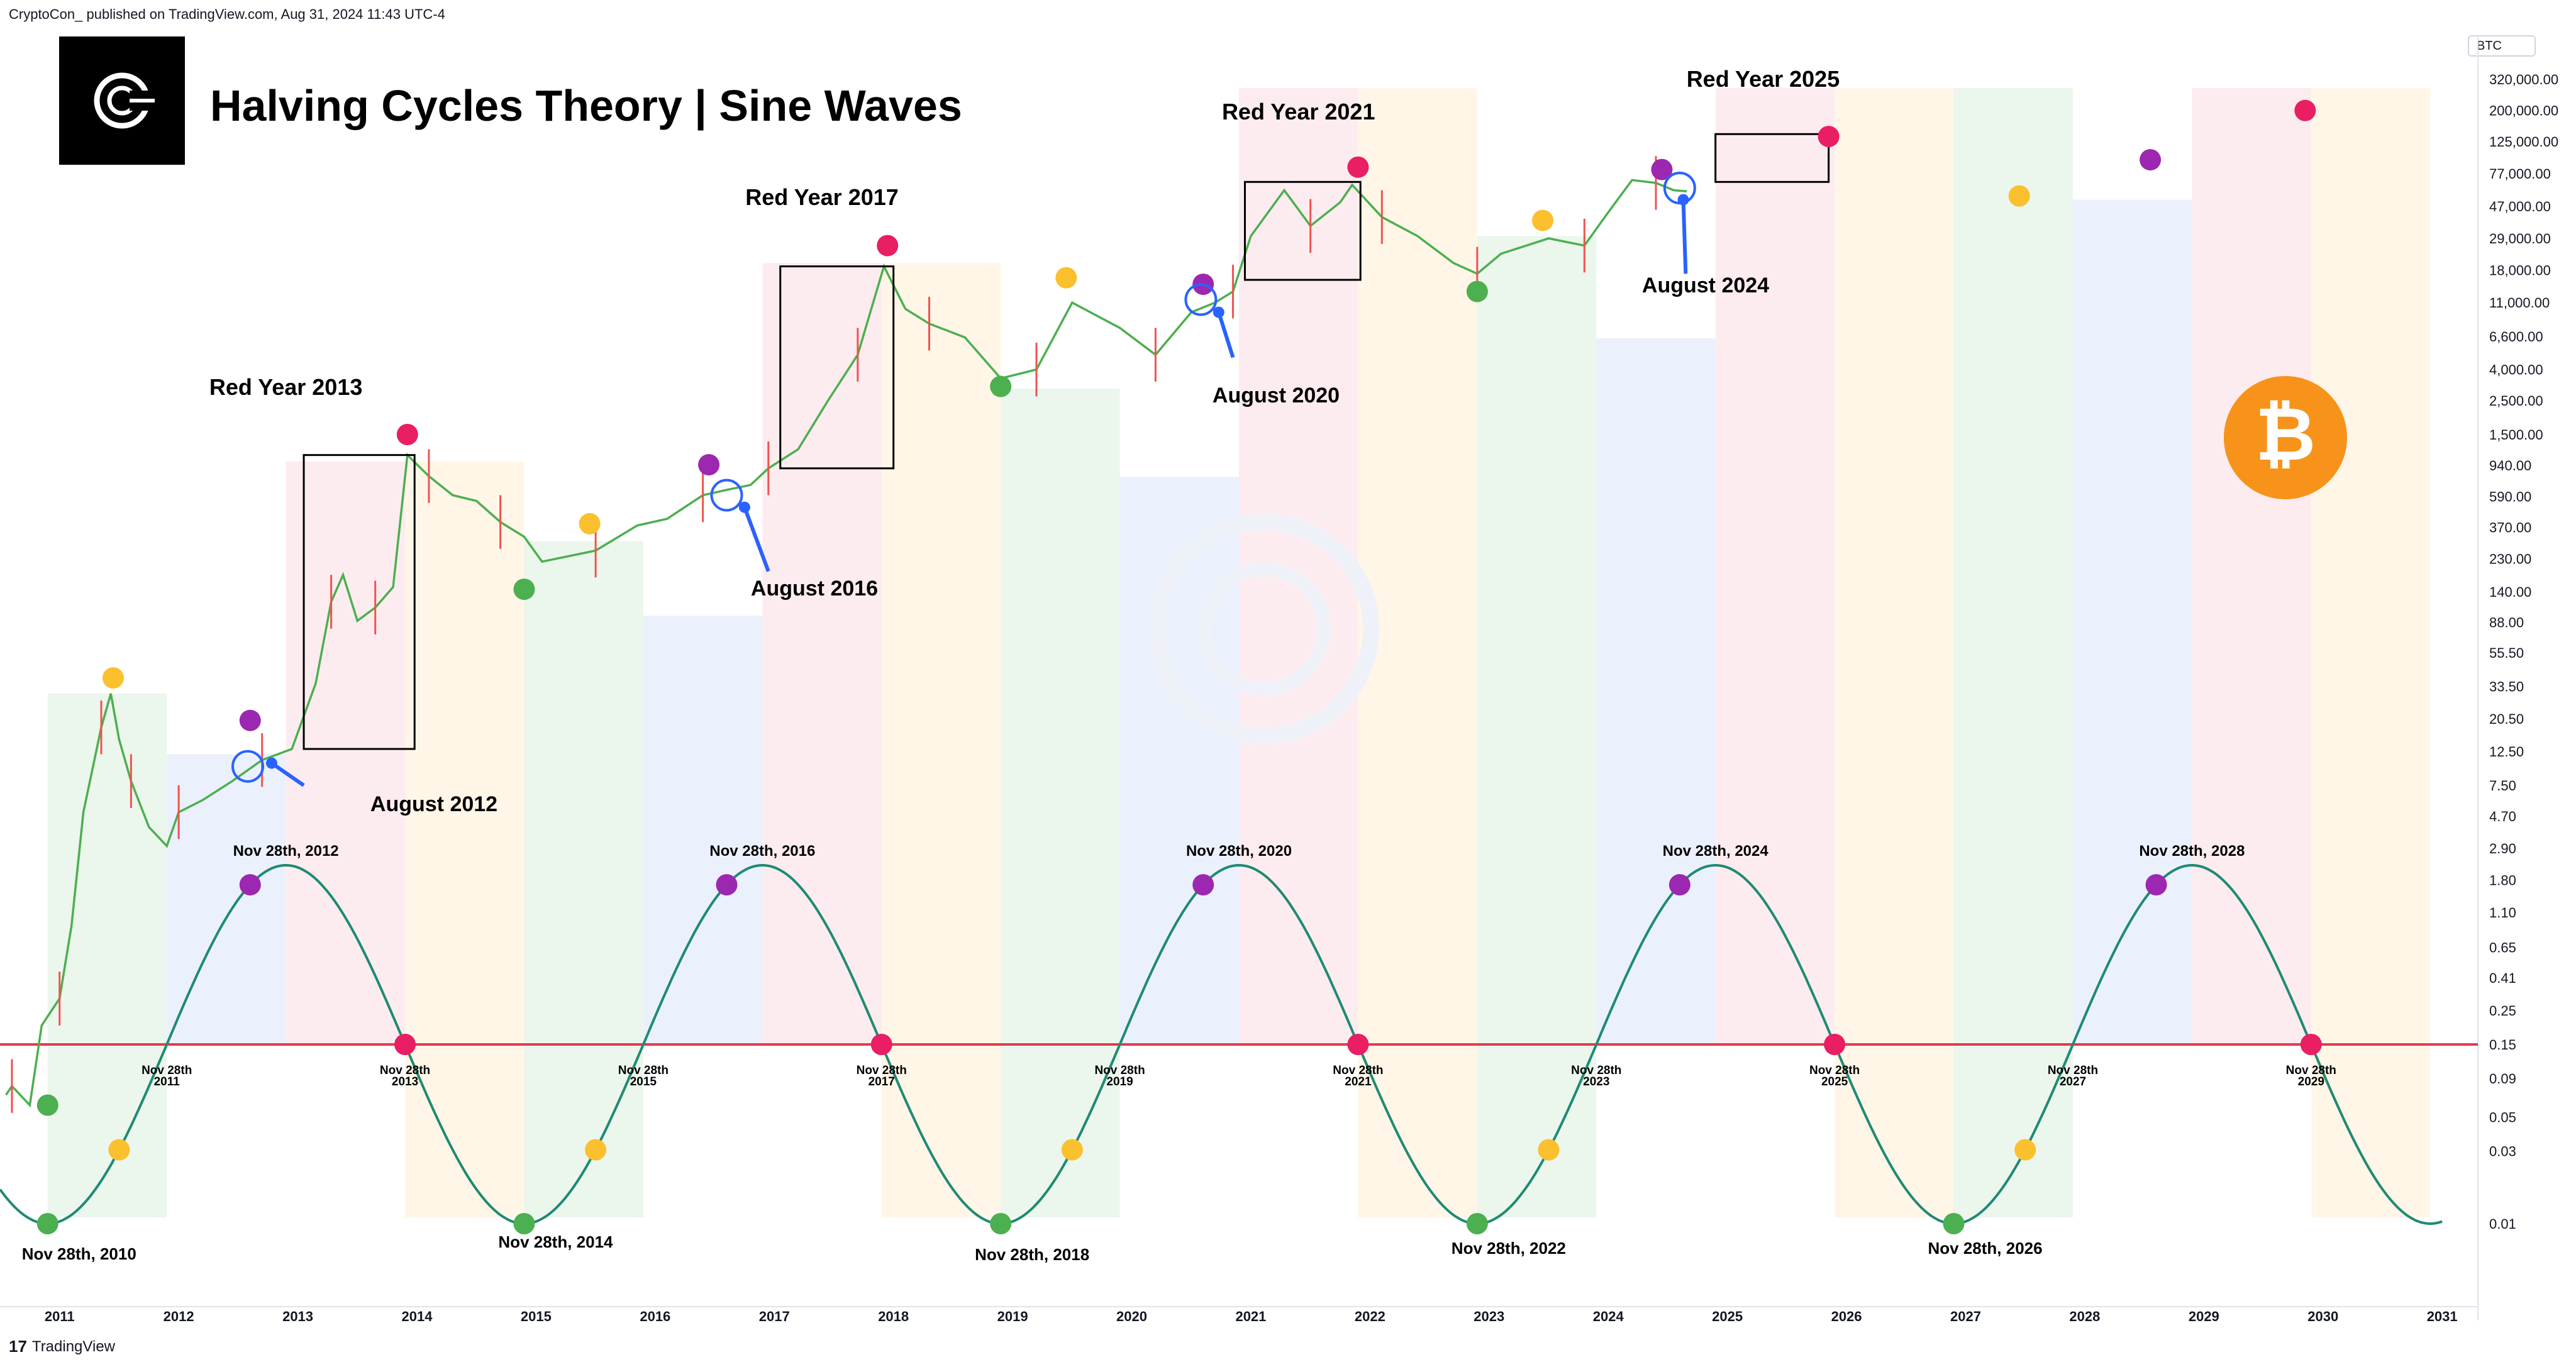  What do you see at coordinates (2322, 1316) in the screenshot?
I see `x-tick-label: 2030` at bounding box center [2322, 1316].